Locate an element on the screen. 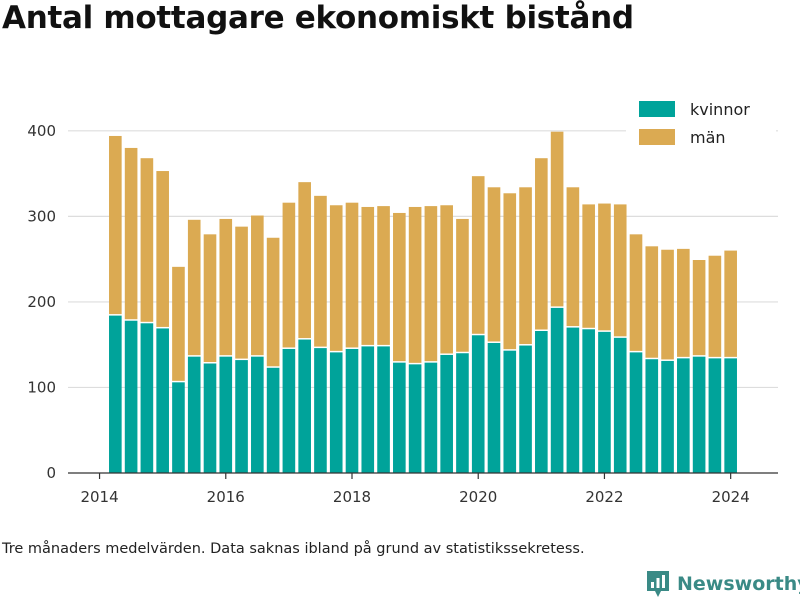 The width and height of the screenshot is (800, 600). y-tick-label: 0 is located at coordinates (51, 473).